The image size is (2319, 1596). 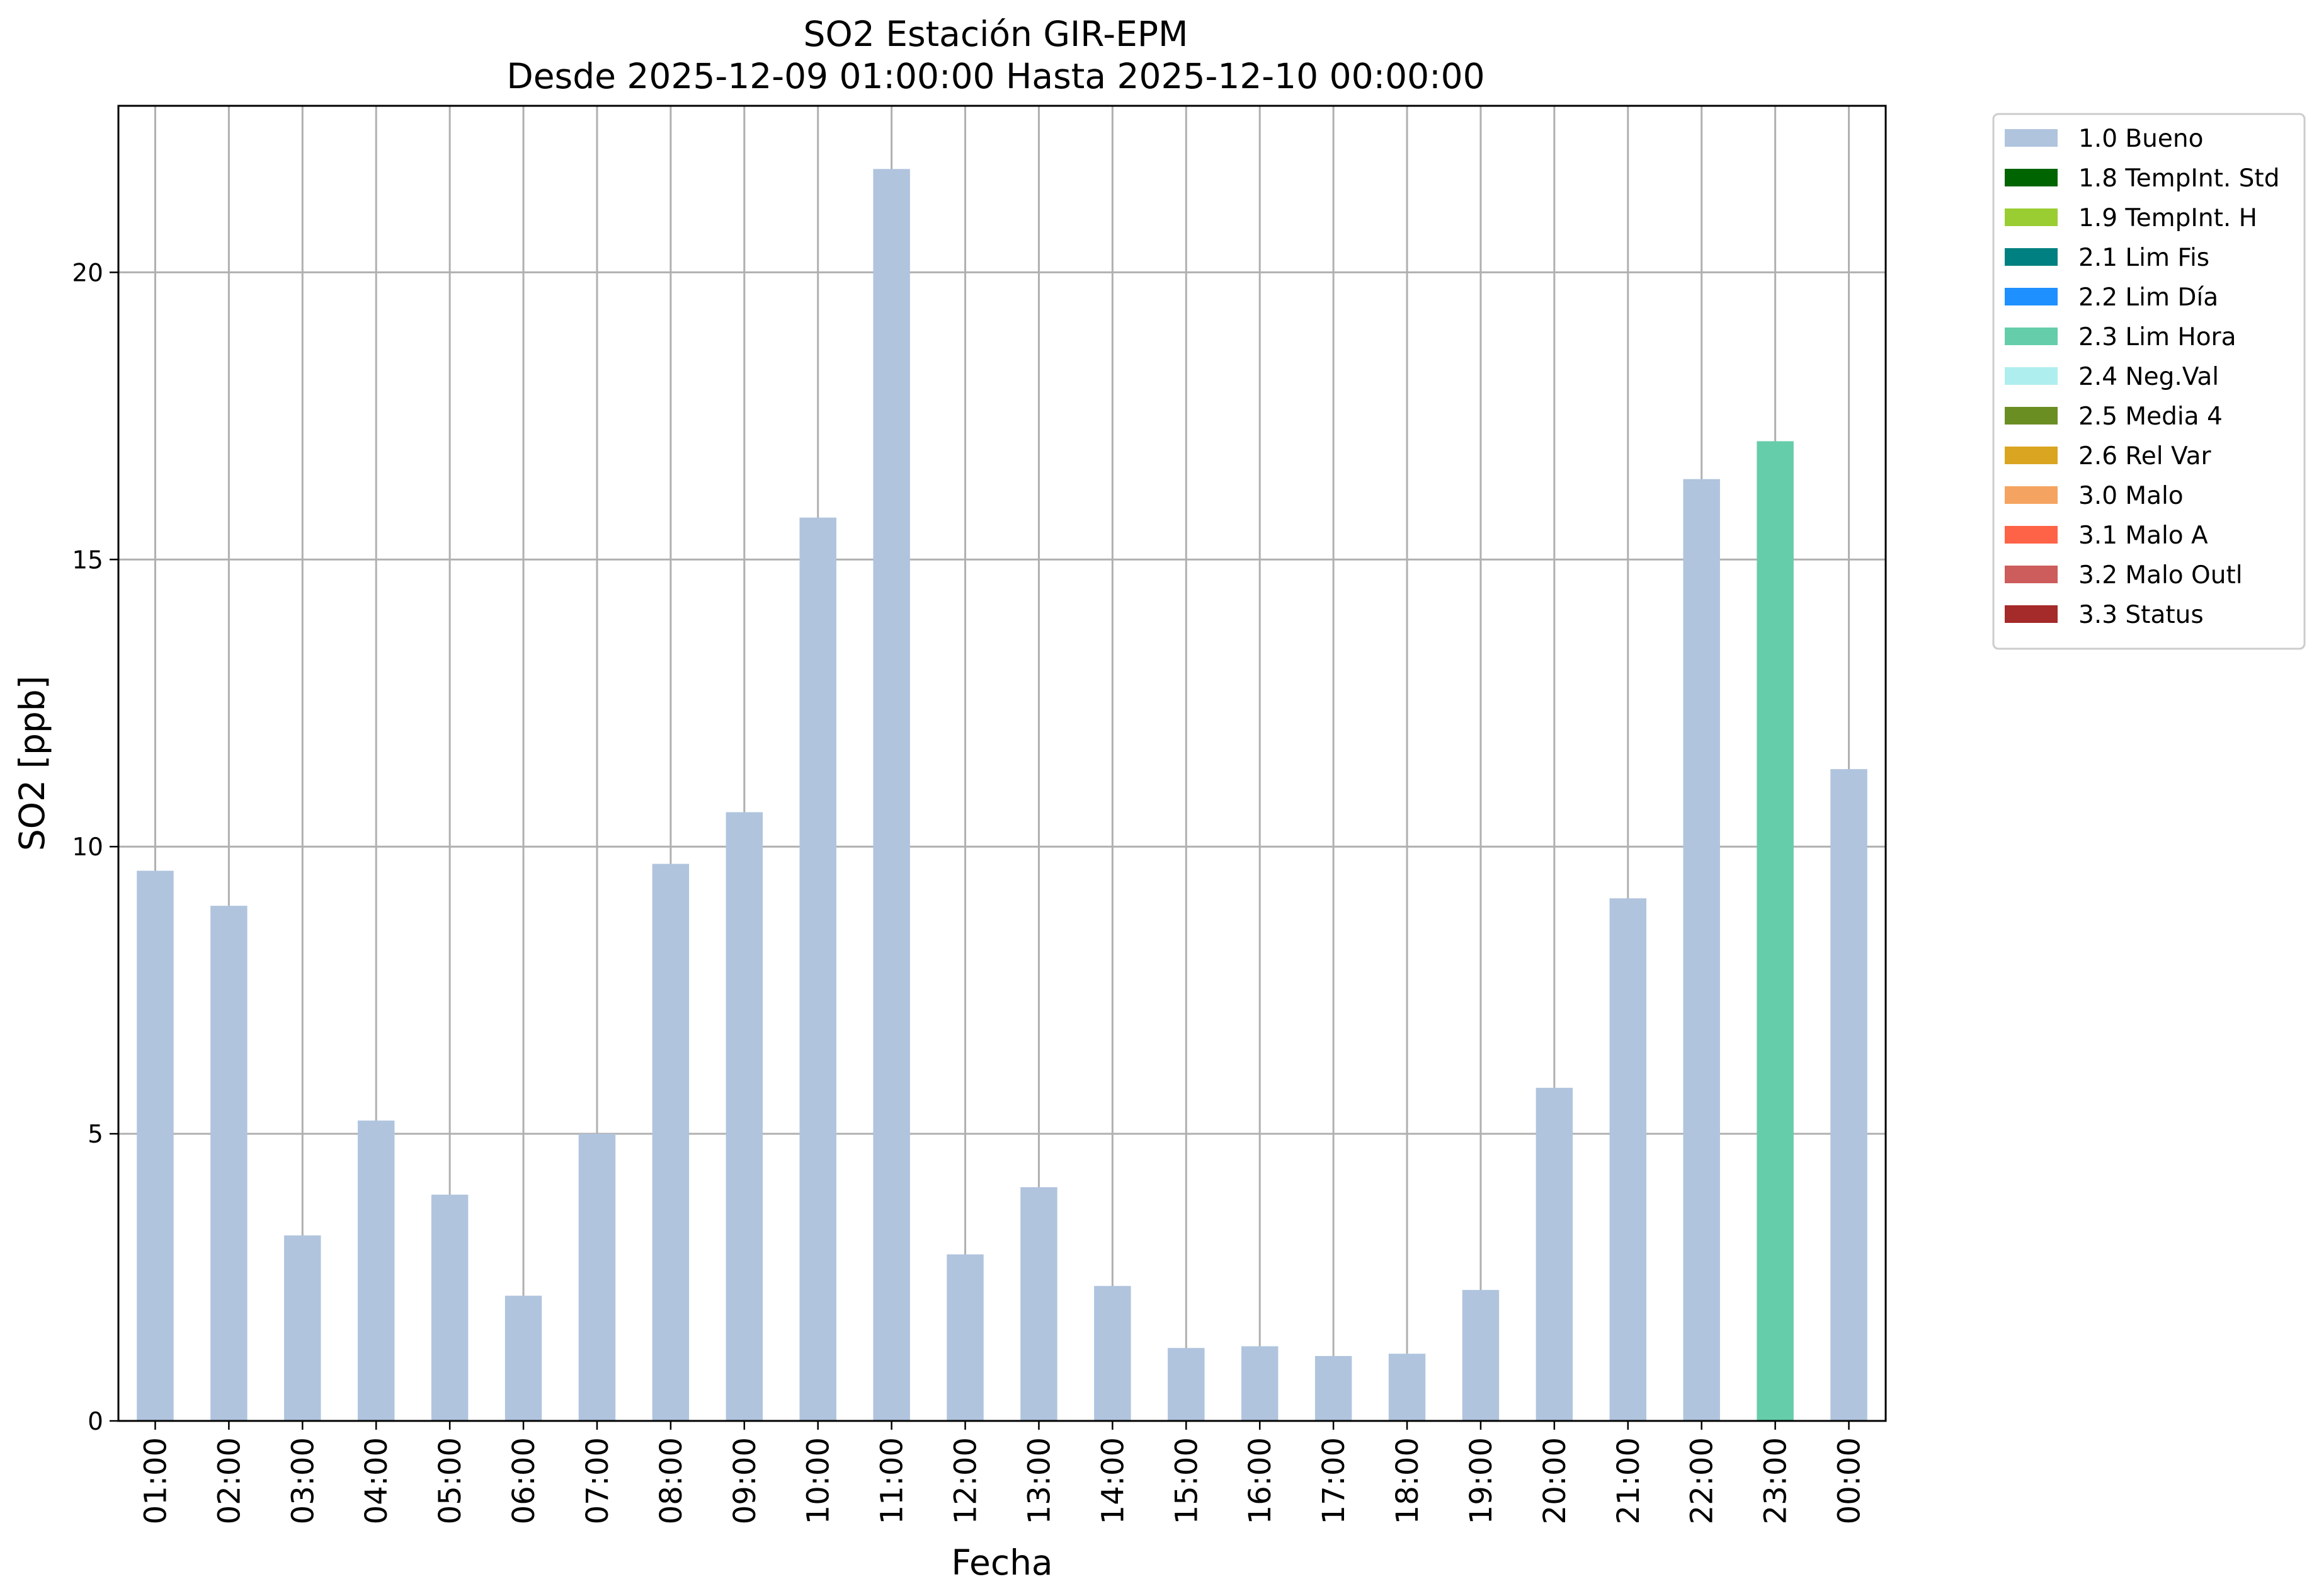 What do you see at coordinates (376, 1480) in the screenshot?
I see `x-tick-label: 04:00` at bounding box center [376, 1480].